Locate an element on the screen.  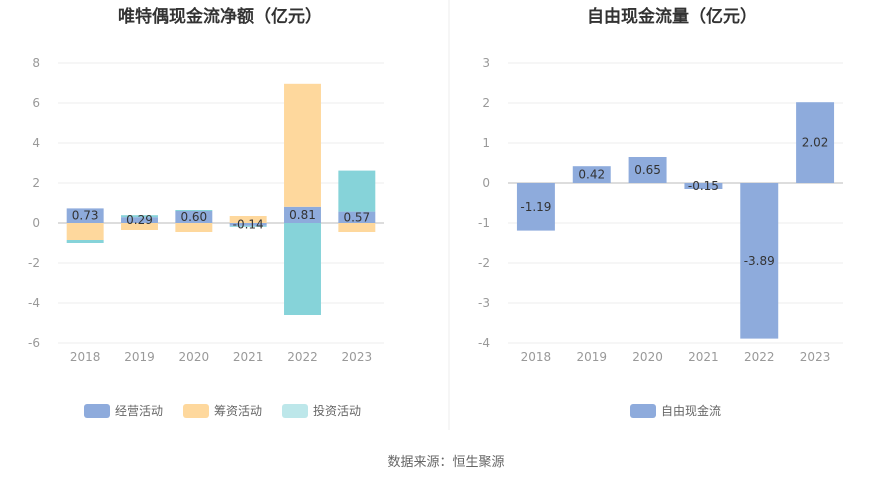
right-data-label: -1.19 is located at coordinates (535, 207).